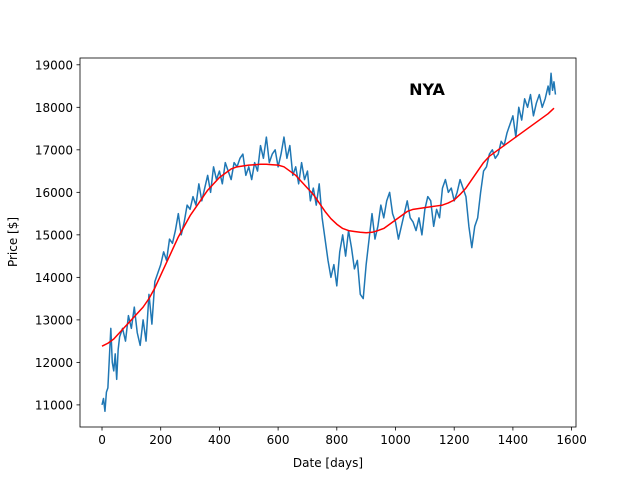 The height and width of the screenshot is (480, 640). What do you see at coordinates (54, 363) in the screenshot?
I see `y-tick-label: 12000` at bounding box center [54, 363].